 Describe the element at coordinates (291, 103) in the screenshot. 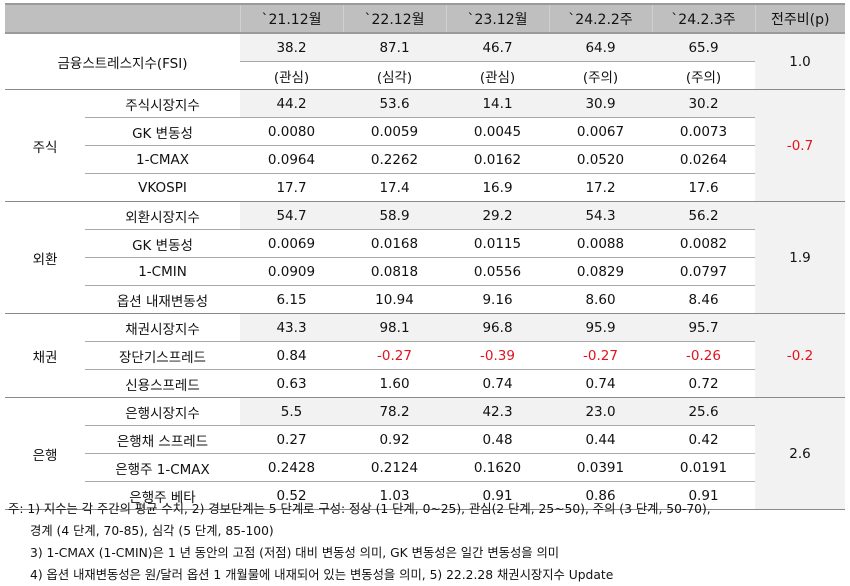

I see `cell-value: 44.2` at that location.